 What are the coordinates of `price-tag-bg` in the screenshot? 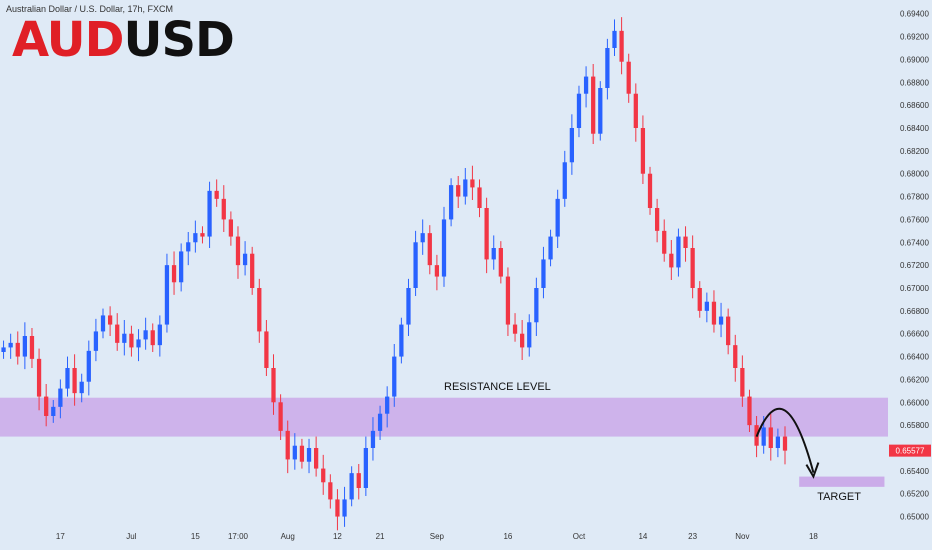 It's located at (910, 450).